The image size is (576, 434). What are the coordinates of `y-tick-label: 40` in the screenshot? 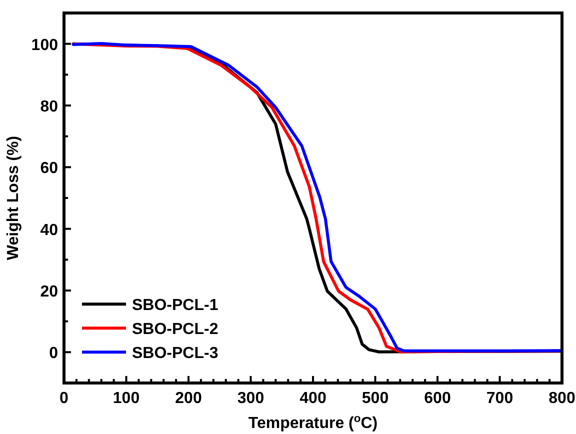 It's located at (49, 230).